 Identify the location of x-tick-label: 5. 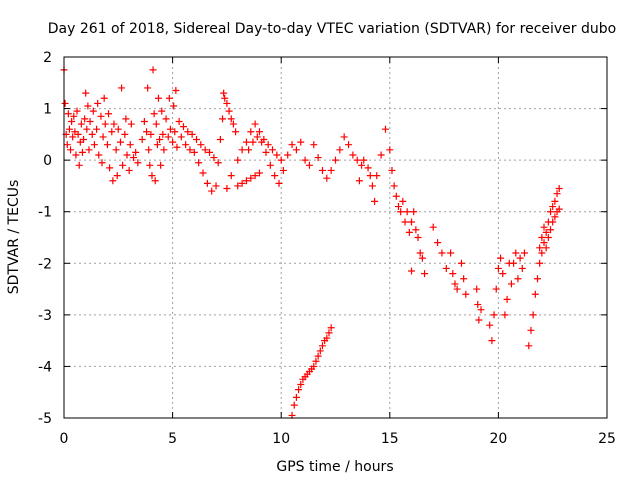
(172, 439).